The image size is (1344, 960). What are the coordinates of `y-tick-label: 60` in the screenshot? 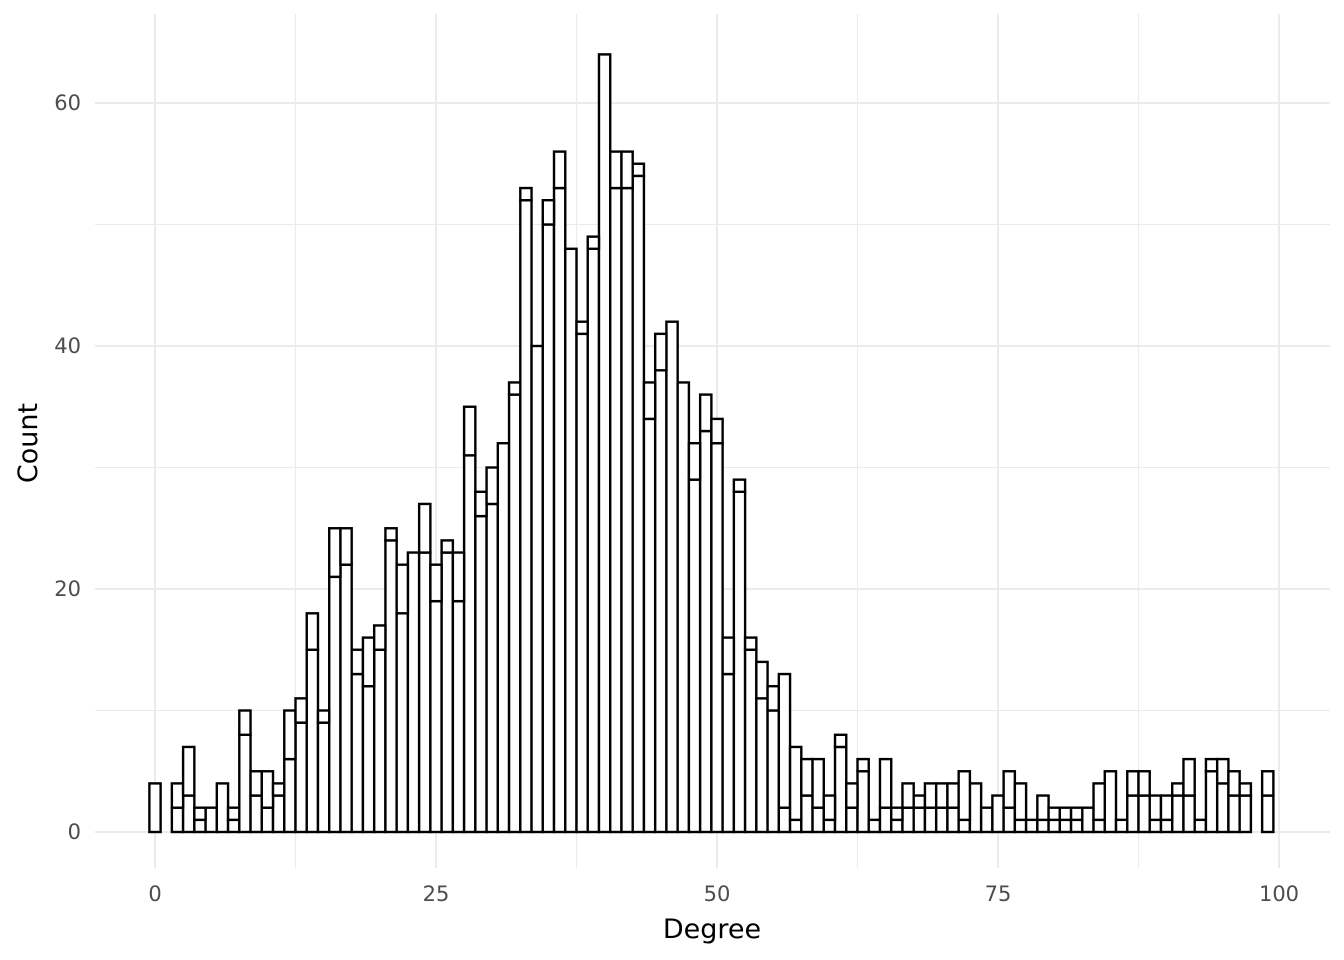 It's located at (67, 103).